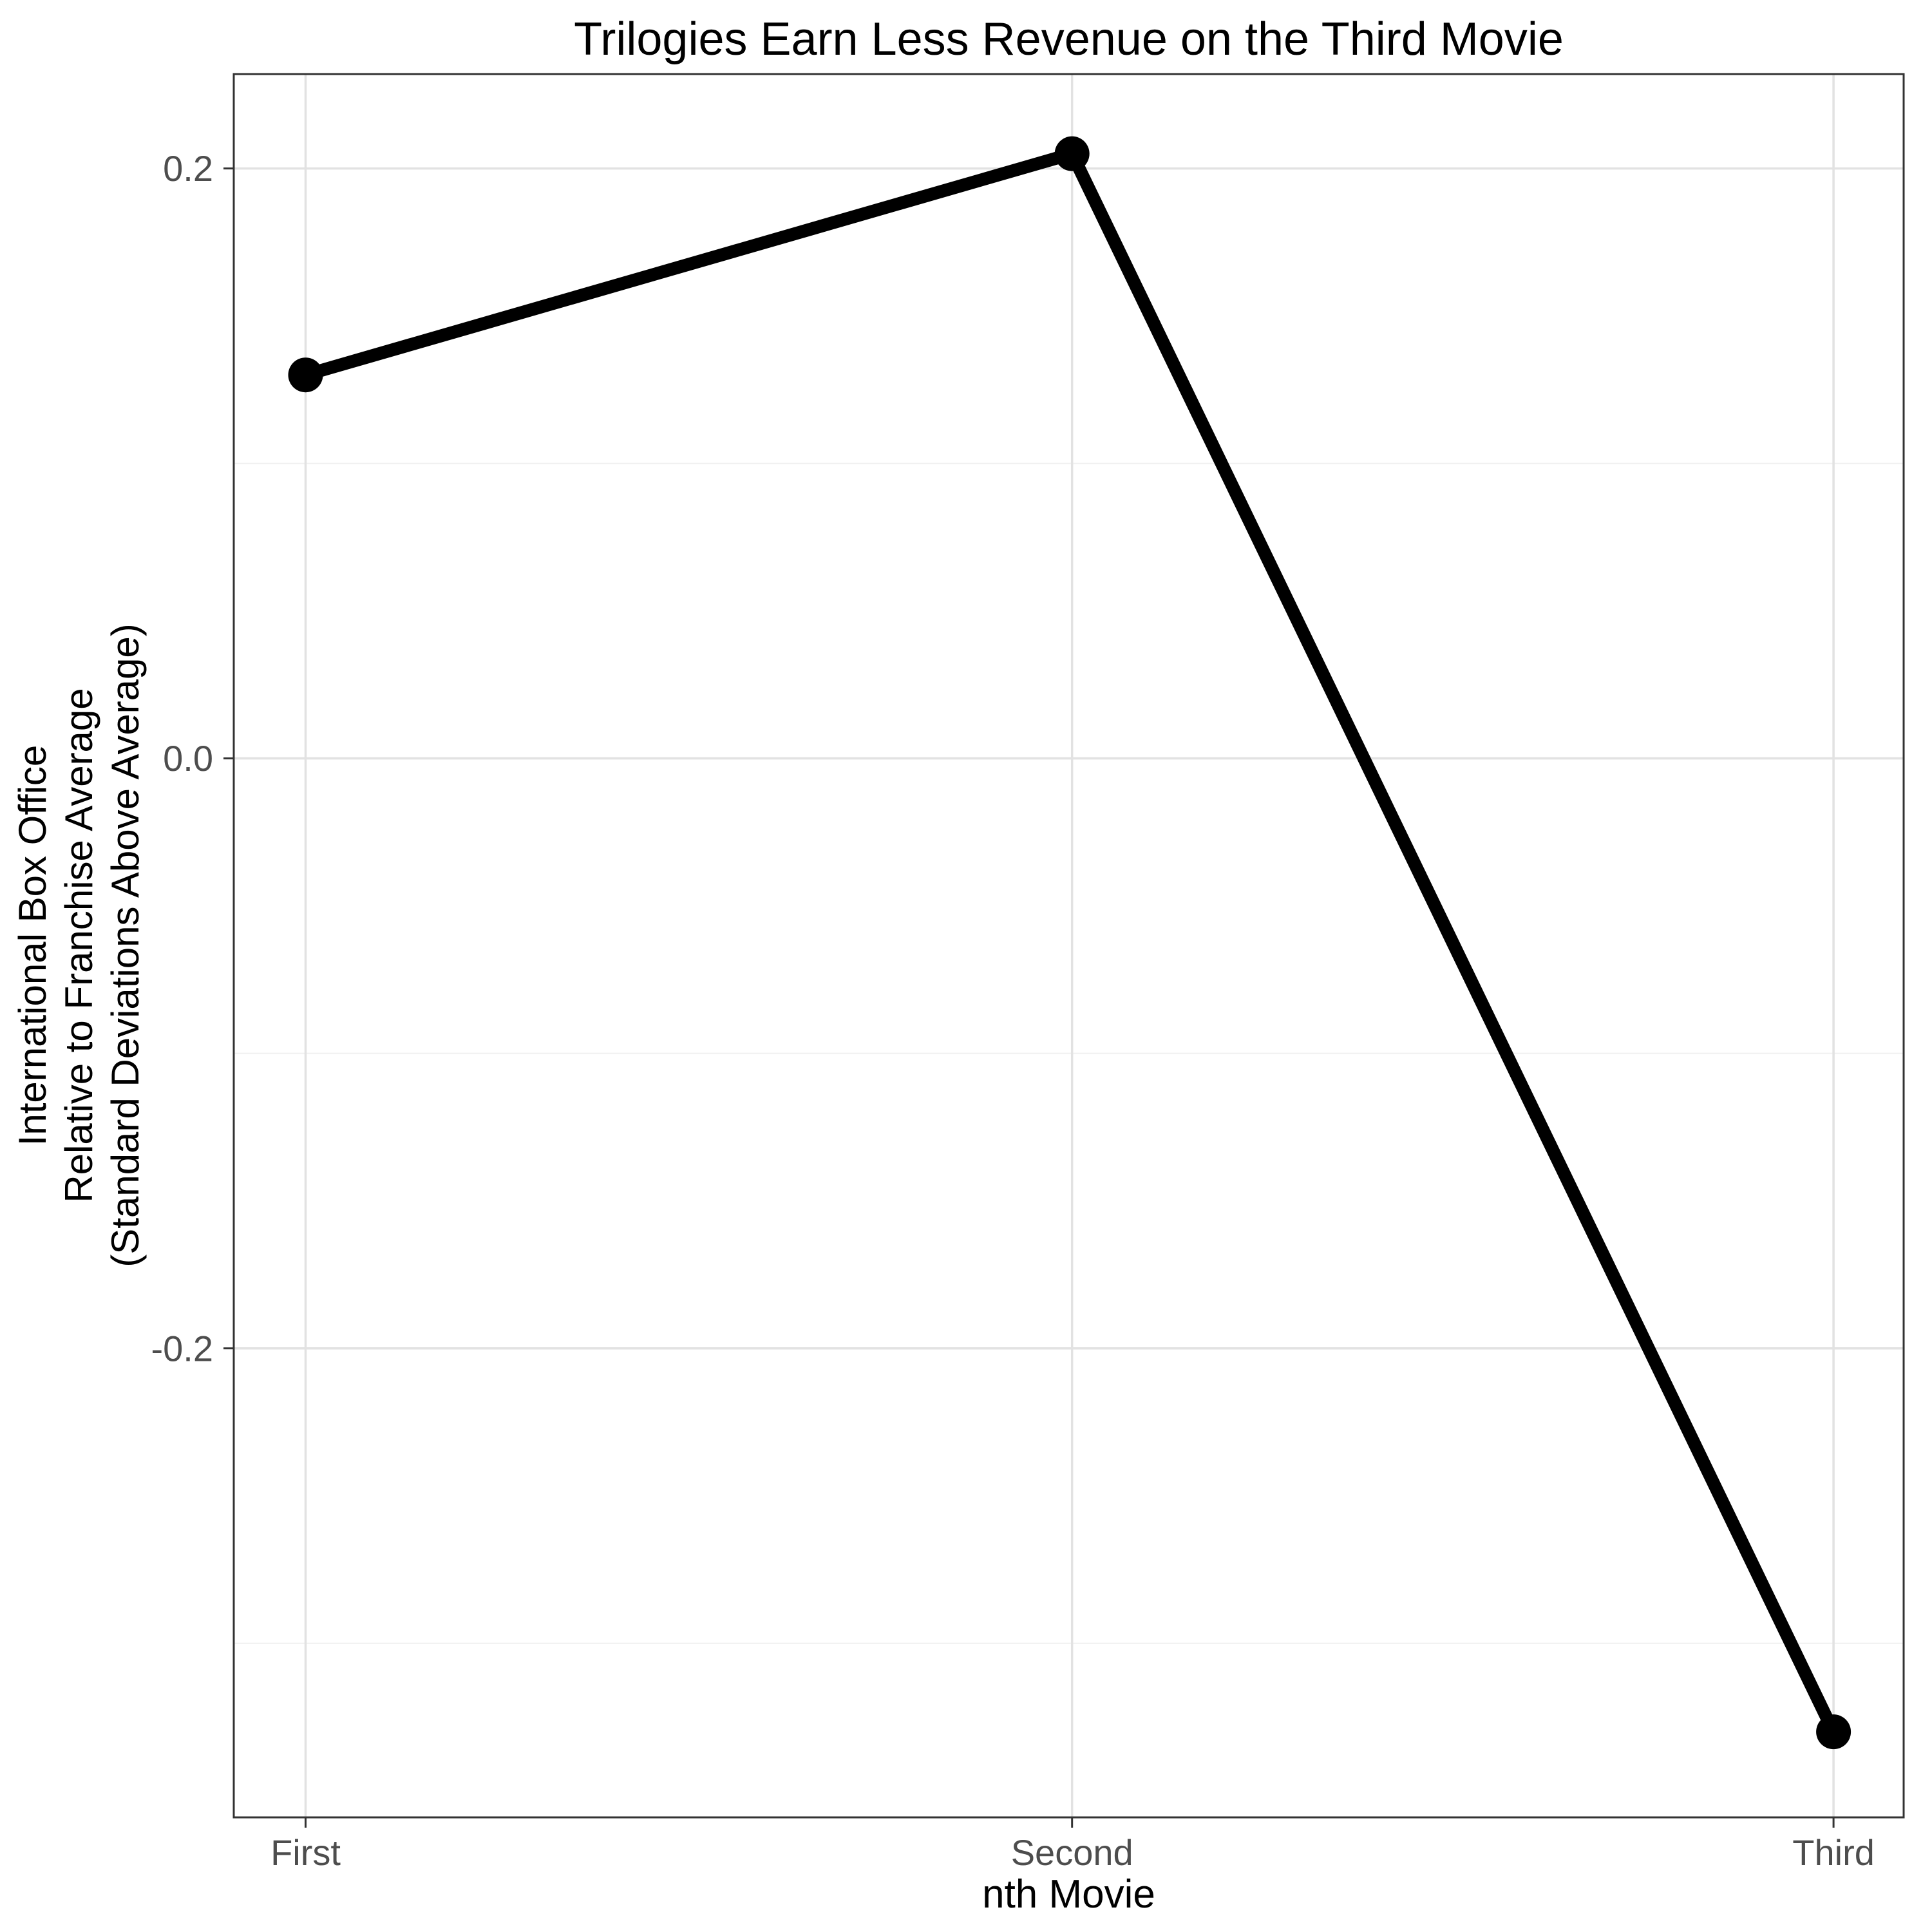 The width and height of the screenshot is (1932, 1932). Describe the element at coordinates (1068, 1894) in the screenshot. I see `x-axis-title: nth Movie` at that location.